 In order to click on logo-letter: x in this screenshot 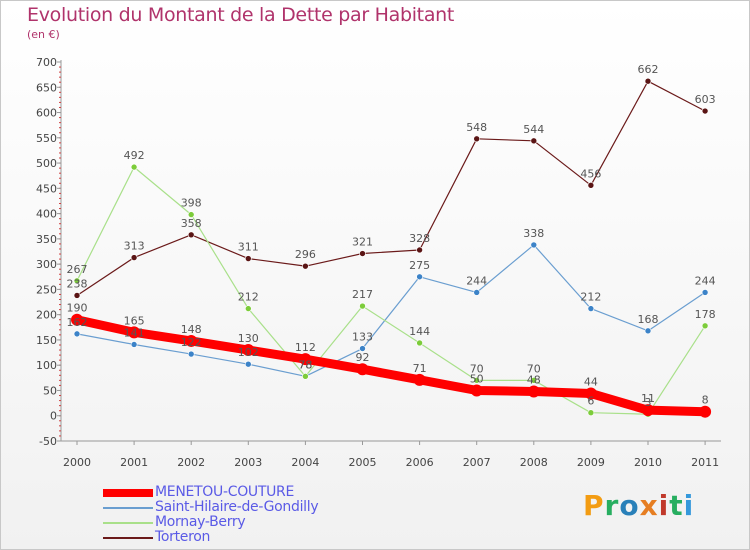, I will do `click(649, 505)`.